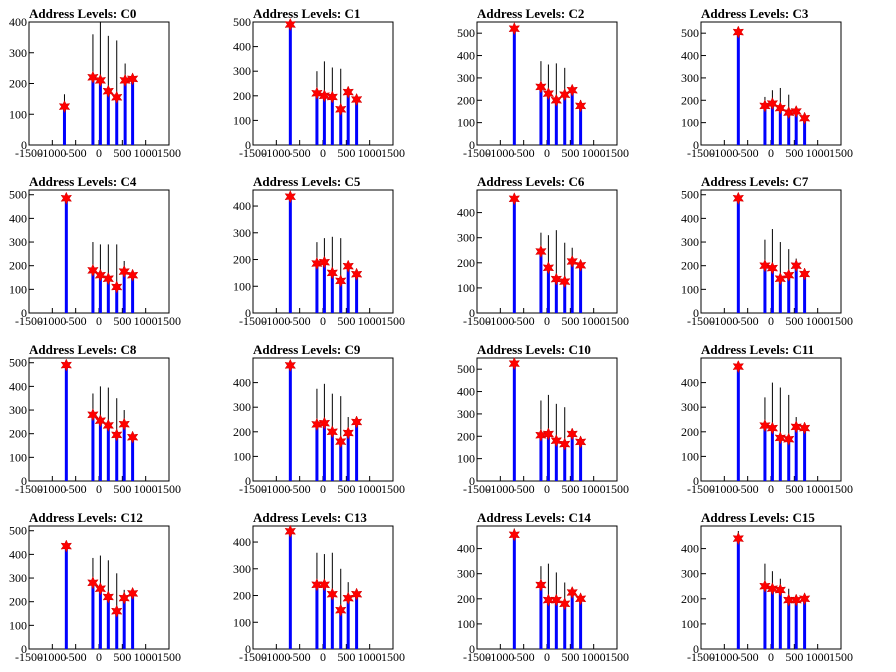 This screenshot has width=896, height=672. What do you see at coordinates (83, 349) in the screenshot?
I see `chart-title: Address Levels: C8` at bounding box center [83, 349].